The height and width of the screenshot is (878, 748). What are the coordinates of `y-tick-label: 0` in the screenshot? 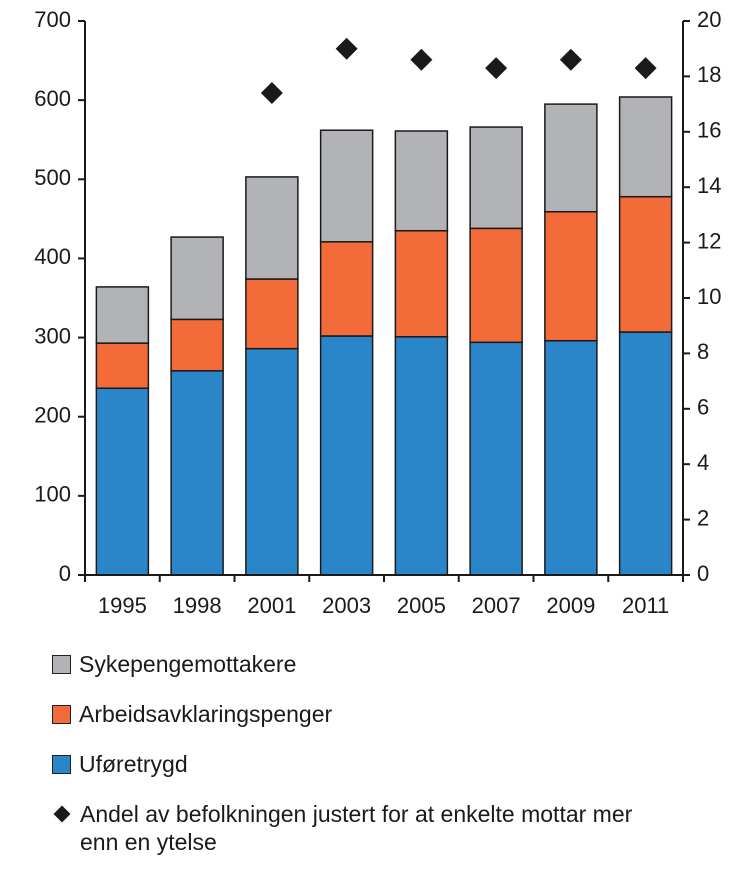 It's located at (65, 573).